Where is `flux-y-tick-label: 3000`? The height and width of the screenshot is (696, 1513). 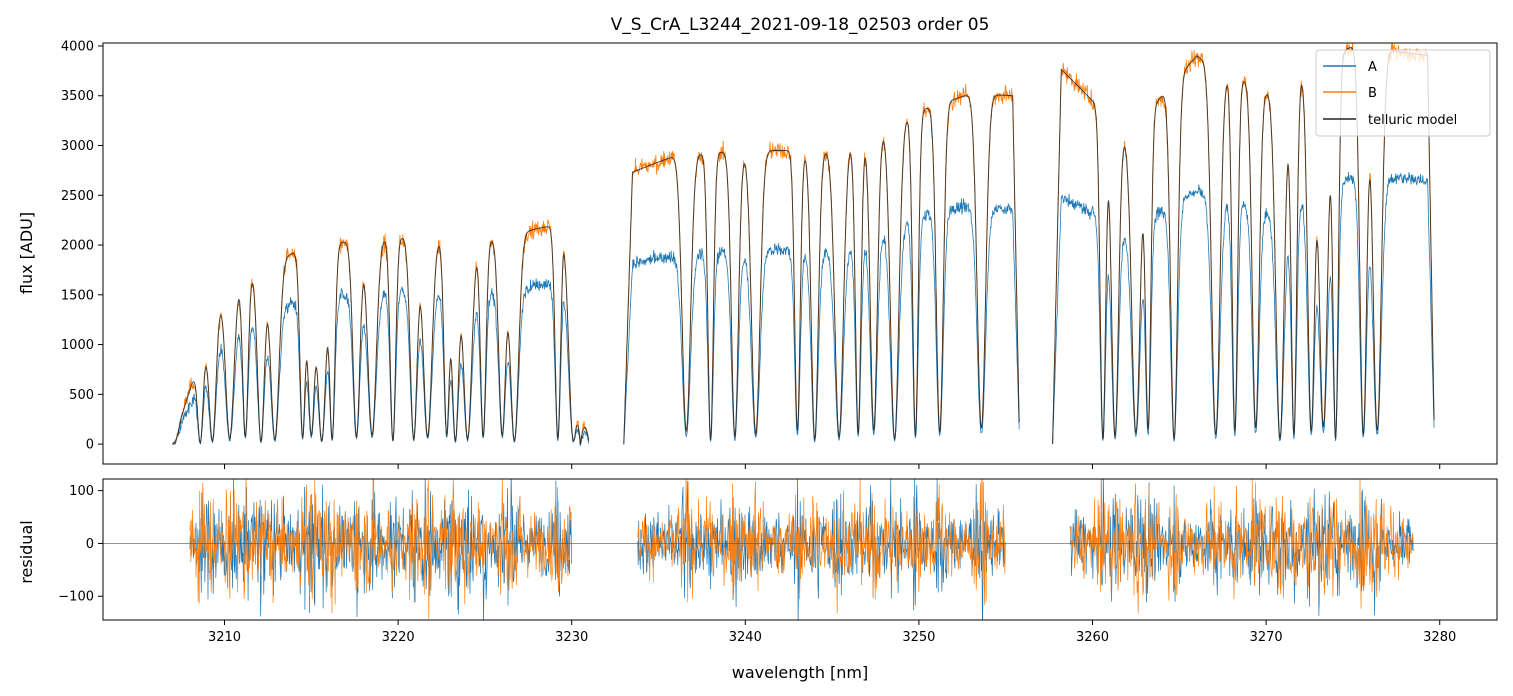 flux-y-tick-label: 3000 is located at coordinates (77, 146).